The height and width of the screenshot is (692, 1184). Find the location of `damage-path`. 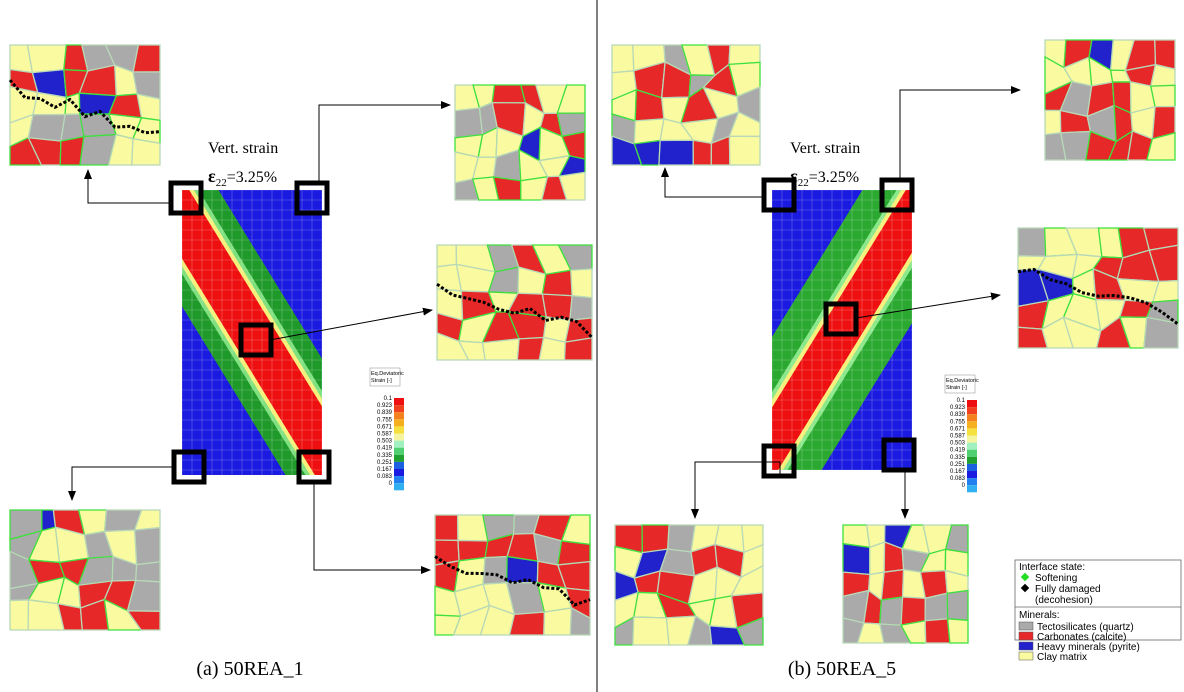

damage-path is located at coordinates (84, 107).